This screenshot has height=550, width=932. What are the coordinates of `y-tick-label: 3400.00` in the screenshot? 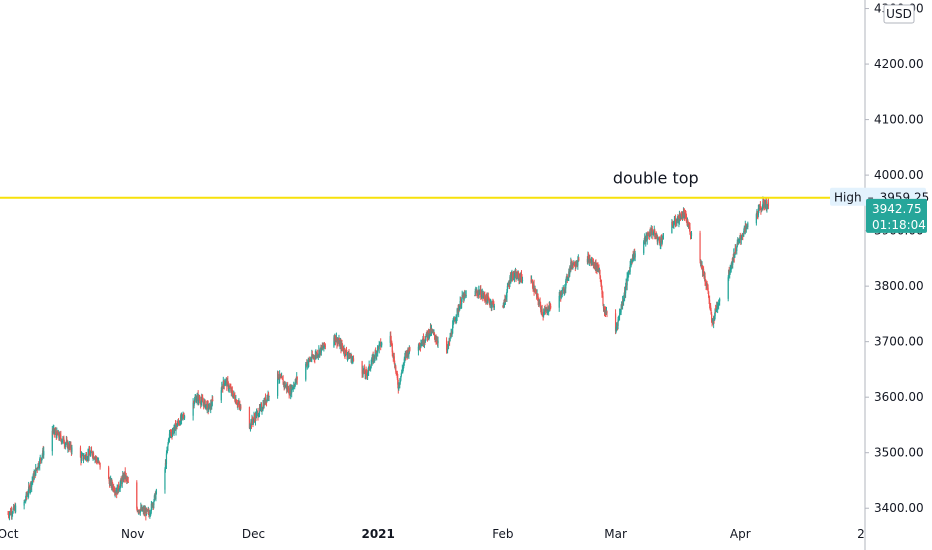 It's located at (899, 508).